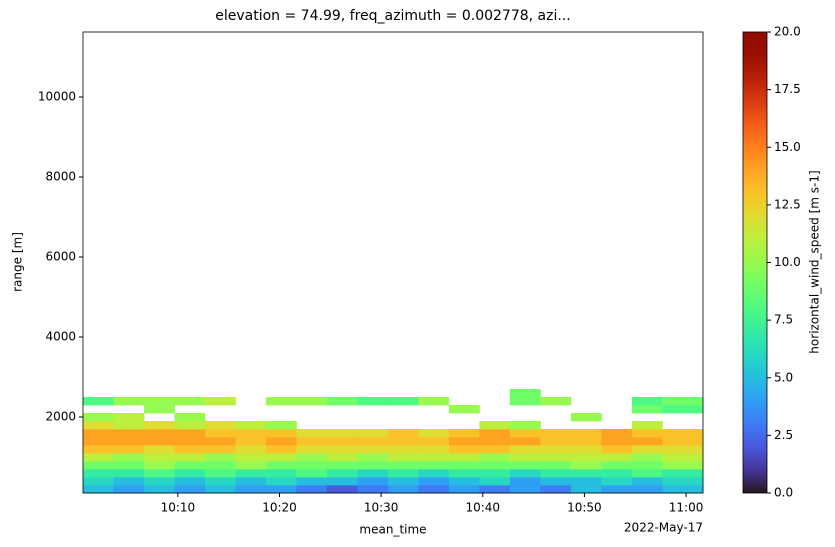  I want to click on colorbar-tick-label: 10.0, so click(787, 262).